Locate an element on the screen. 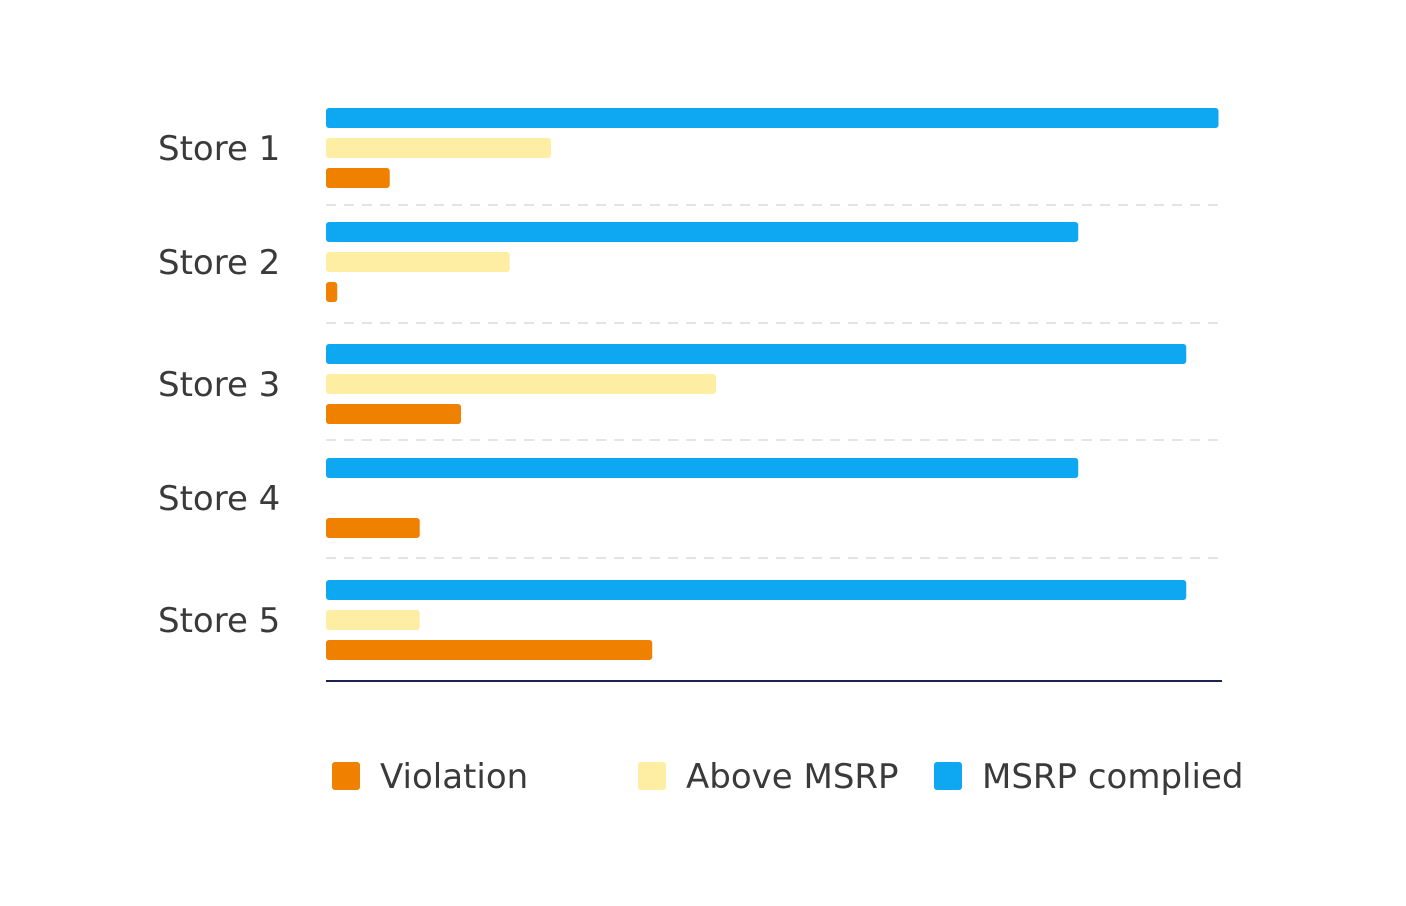  legend-swatch-above-msrp is located at coordinates (652, 776).